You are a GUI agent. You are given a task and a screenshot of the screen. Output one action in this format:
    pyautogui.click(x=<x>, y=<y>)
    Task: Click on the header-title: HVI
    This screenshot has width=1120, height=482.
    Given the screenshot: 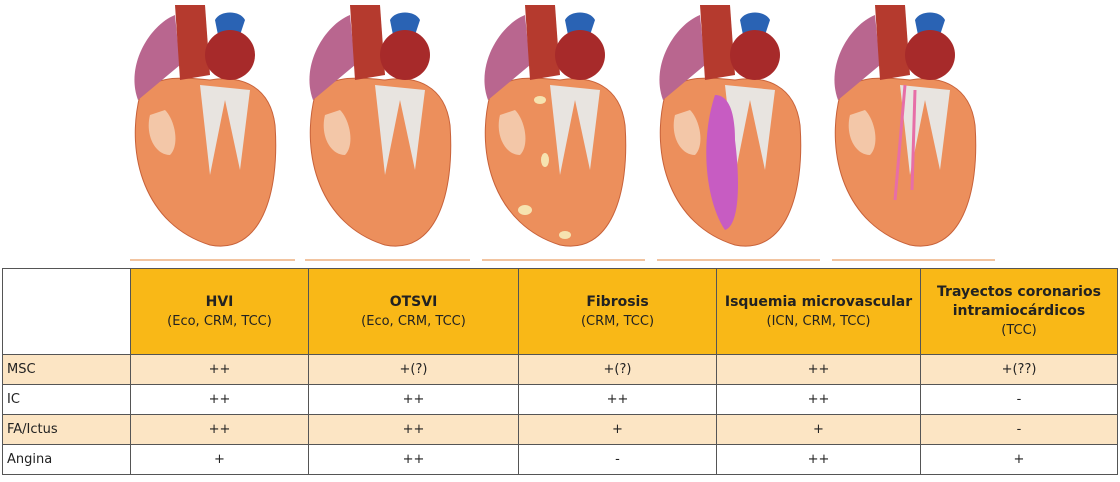 What is the action you would take?
    pyautogui.click(x=219, y=301)
    